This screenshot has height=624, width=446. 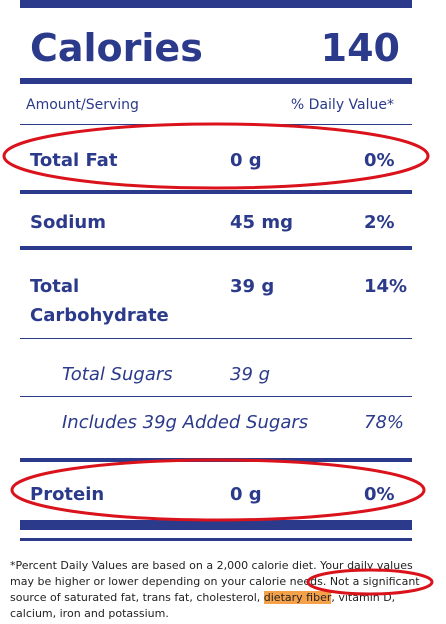 I want to click on protein-label: Protein, so click(x=67, y=494).